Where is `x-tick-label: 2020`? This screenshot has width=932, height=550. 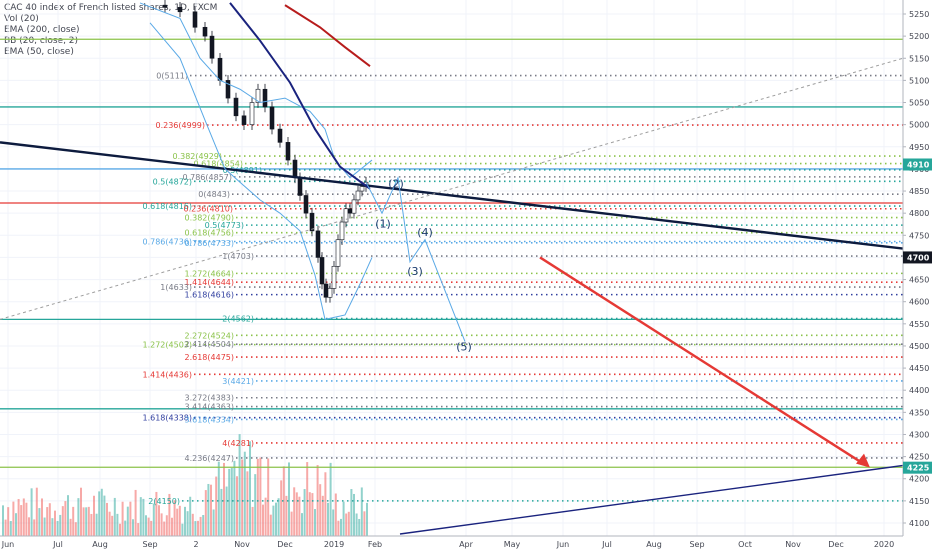
x-tick-label: 2020 is located at coordinates (884, 544).